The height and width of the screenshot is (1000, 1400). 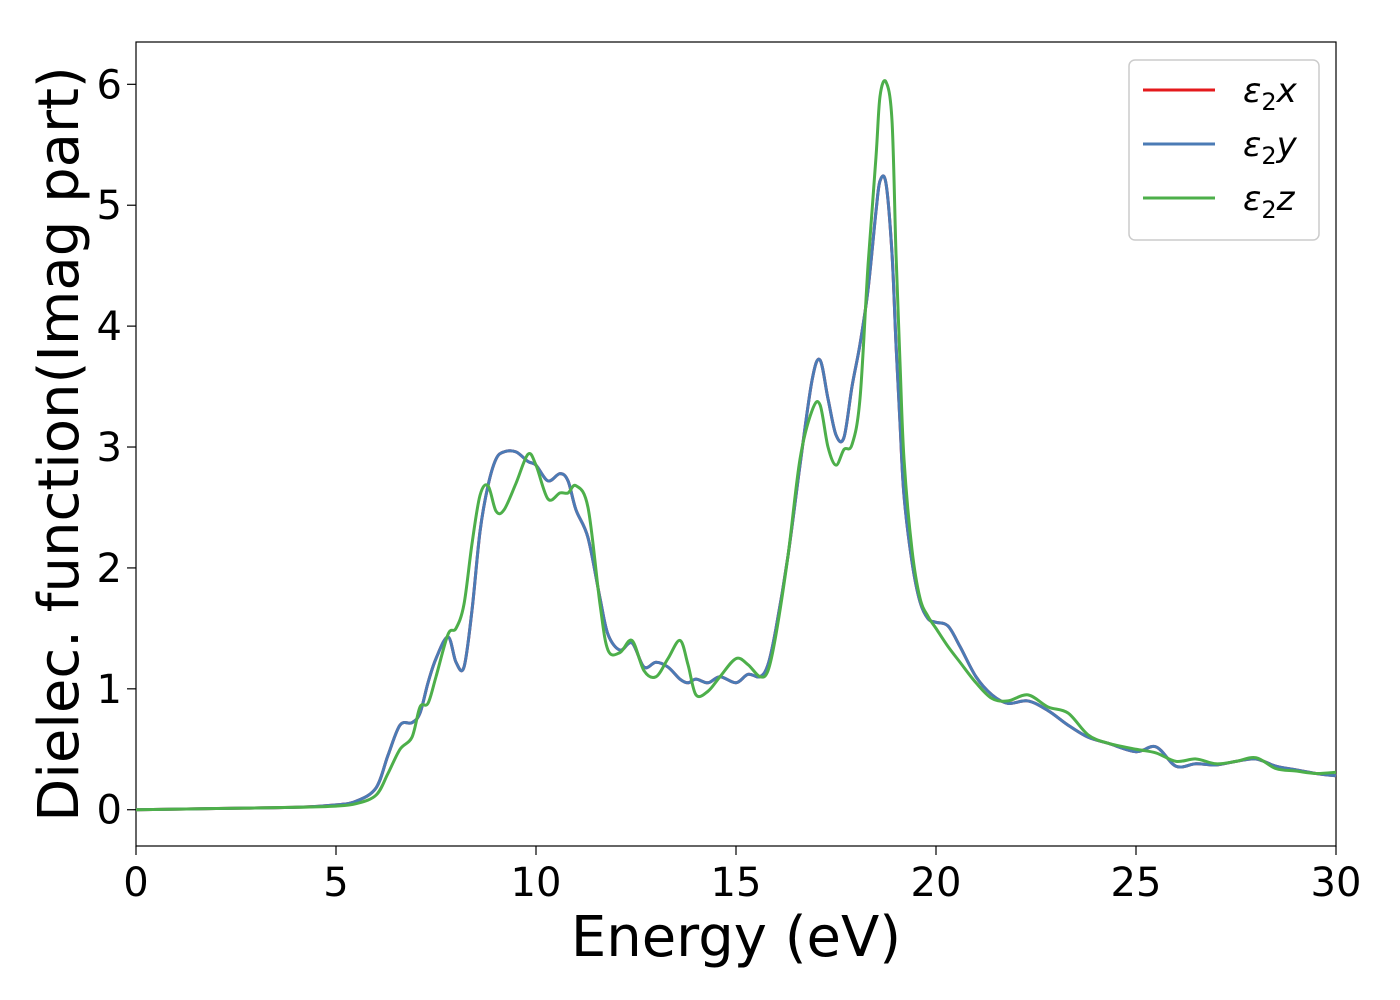 What do you see at coordinates (109, 569) in the screenshot?
I see `y-tick-label: 2` at bounding box center [109, 569].